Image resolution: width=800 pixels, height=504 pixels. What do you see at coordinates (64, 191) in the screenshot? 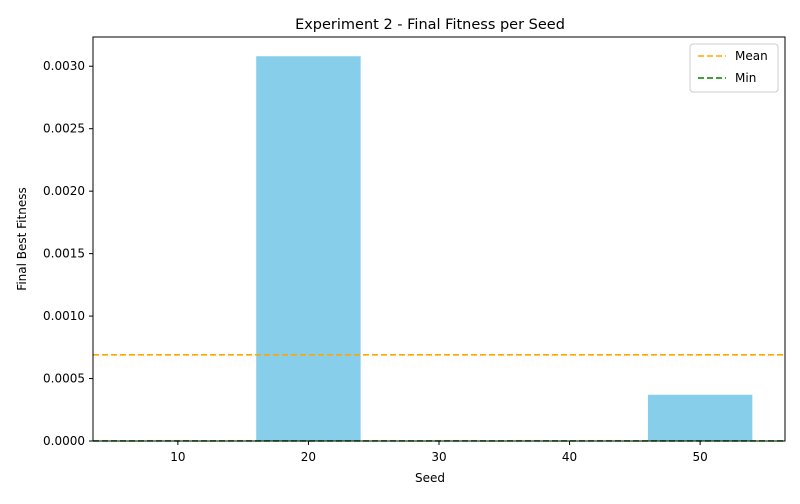
I see `y-tick-label: 0.0020` at bounding box center [64, 191].